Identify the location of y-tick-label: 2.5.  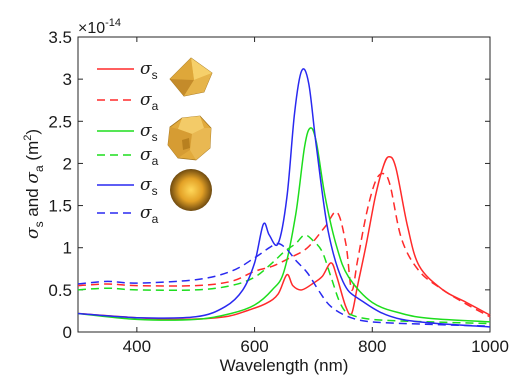
(60, 121).